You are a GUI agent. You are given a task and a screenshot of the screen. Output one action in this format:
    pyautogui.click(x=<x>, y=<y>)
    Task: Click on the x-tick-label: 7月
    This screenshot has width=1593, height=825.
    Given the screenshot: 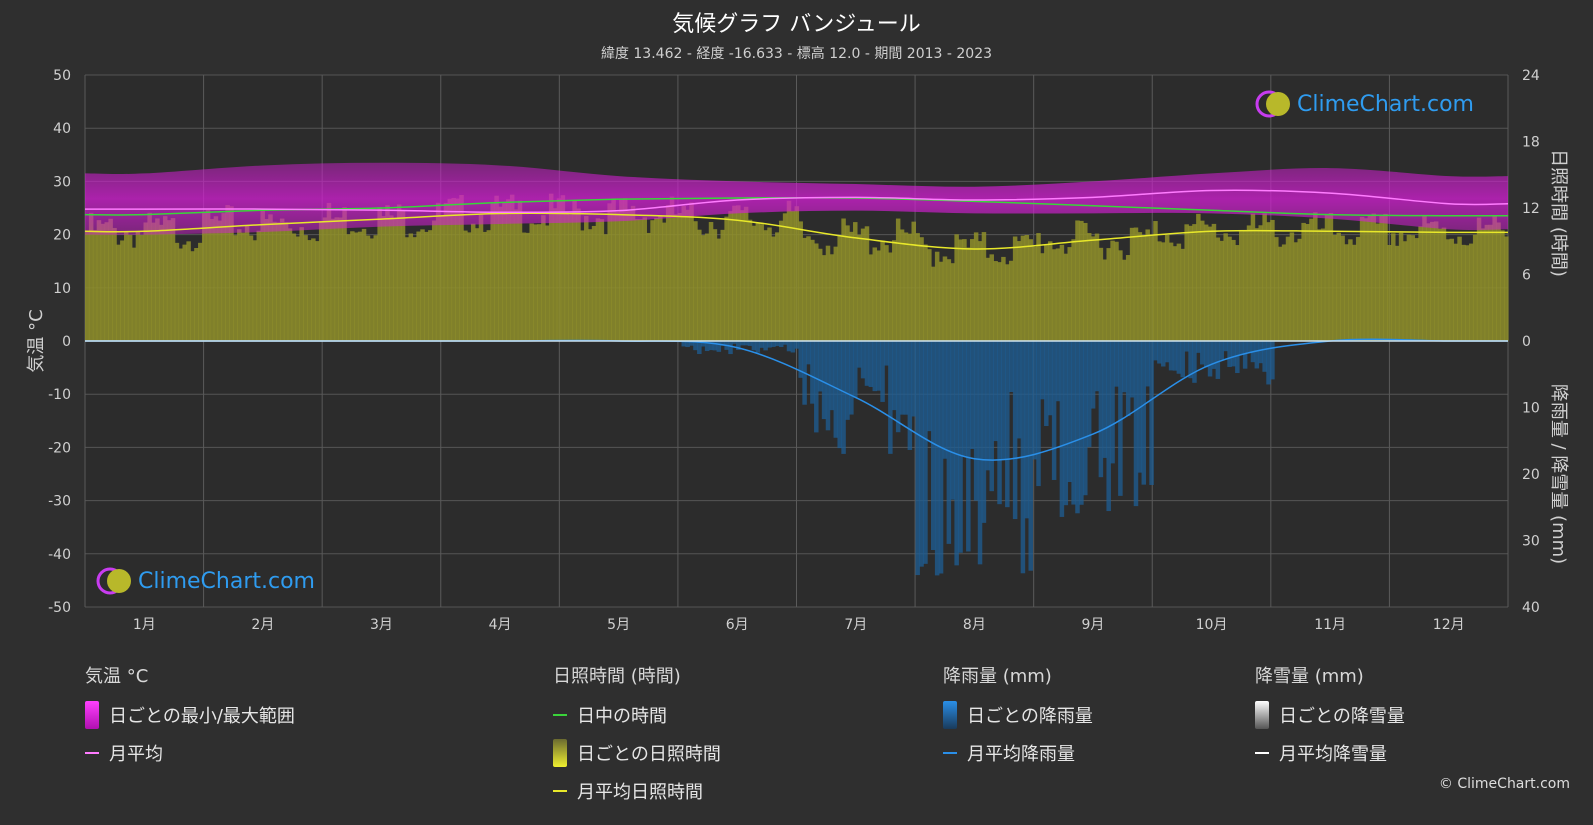 What is the action you would take?
    pyautogui.click(x=855, y=625)
    